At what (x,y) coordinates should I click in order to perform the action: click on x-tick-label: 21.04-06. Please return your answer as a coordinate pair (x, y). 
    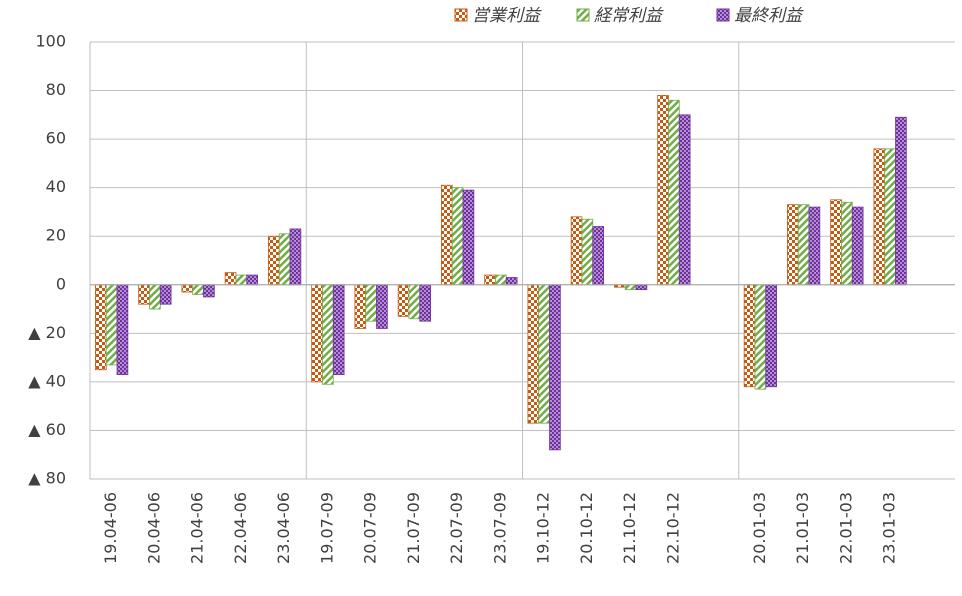
    Looking at the image, I should click on (197, 528).